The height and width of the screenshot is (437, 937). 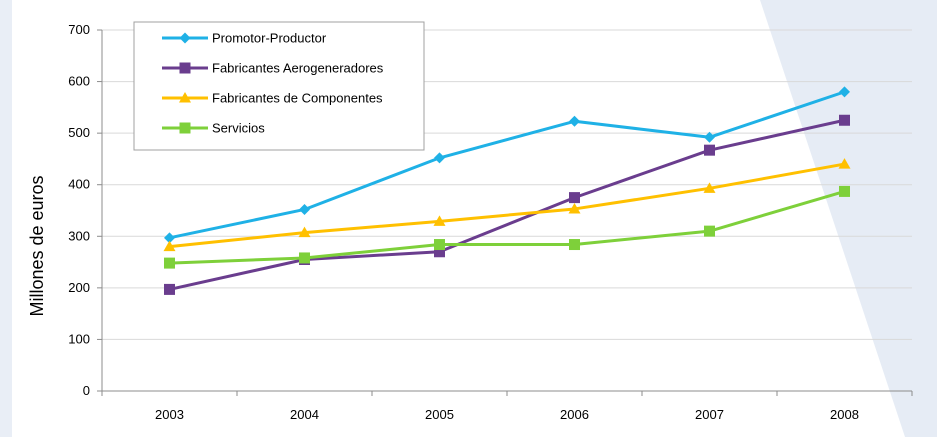 I want to click on x-tick-label: 2007, so click(x=709, y=414).